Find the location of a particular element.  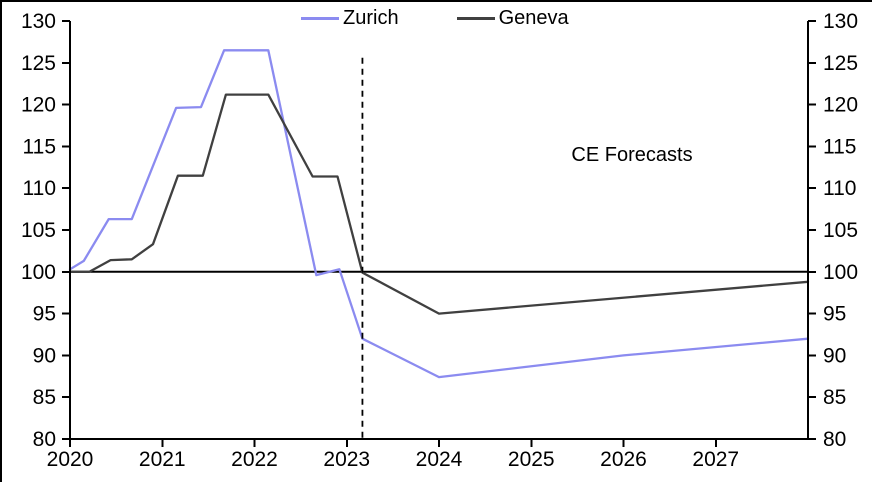

y-tick-label-right: 130 is located at coordinates (840, 21).